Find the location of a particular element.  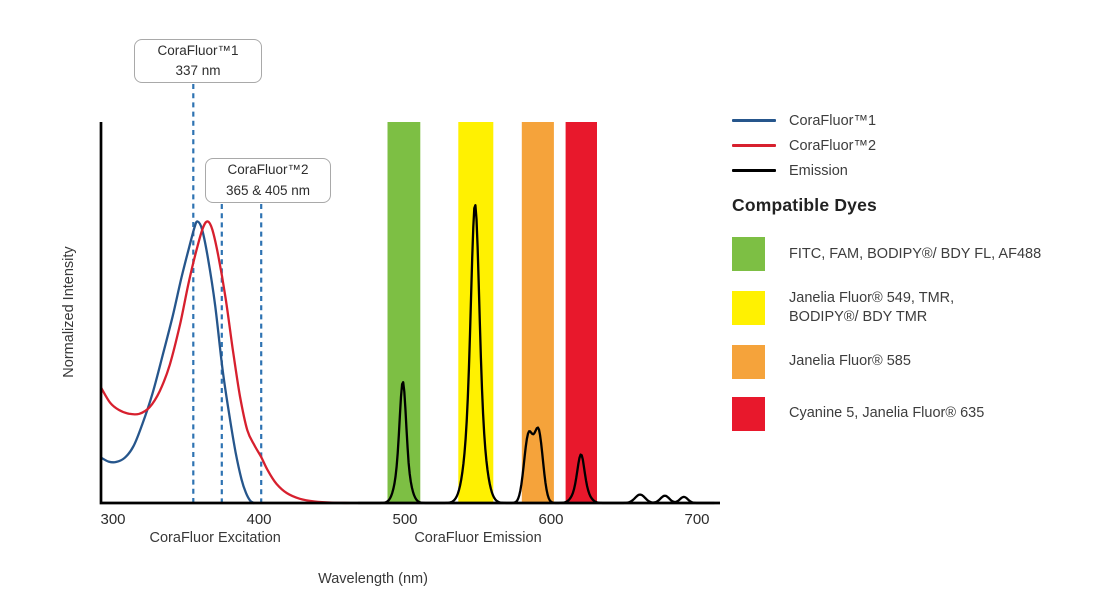

compatible-dye-row-0: FITC, FAM, BODIPY®/ BDY FL, AF488 is located at coordinates (918, 254).